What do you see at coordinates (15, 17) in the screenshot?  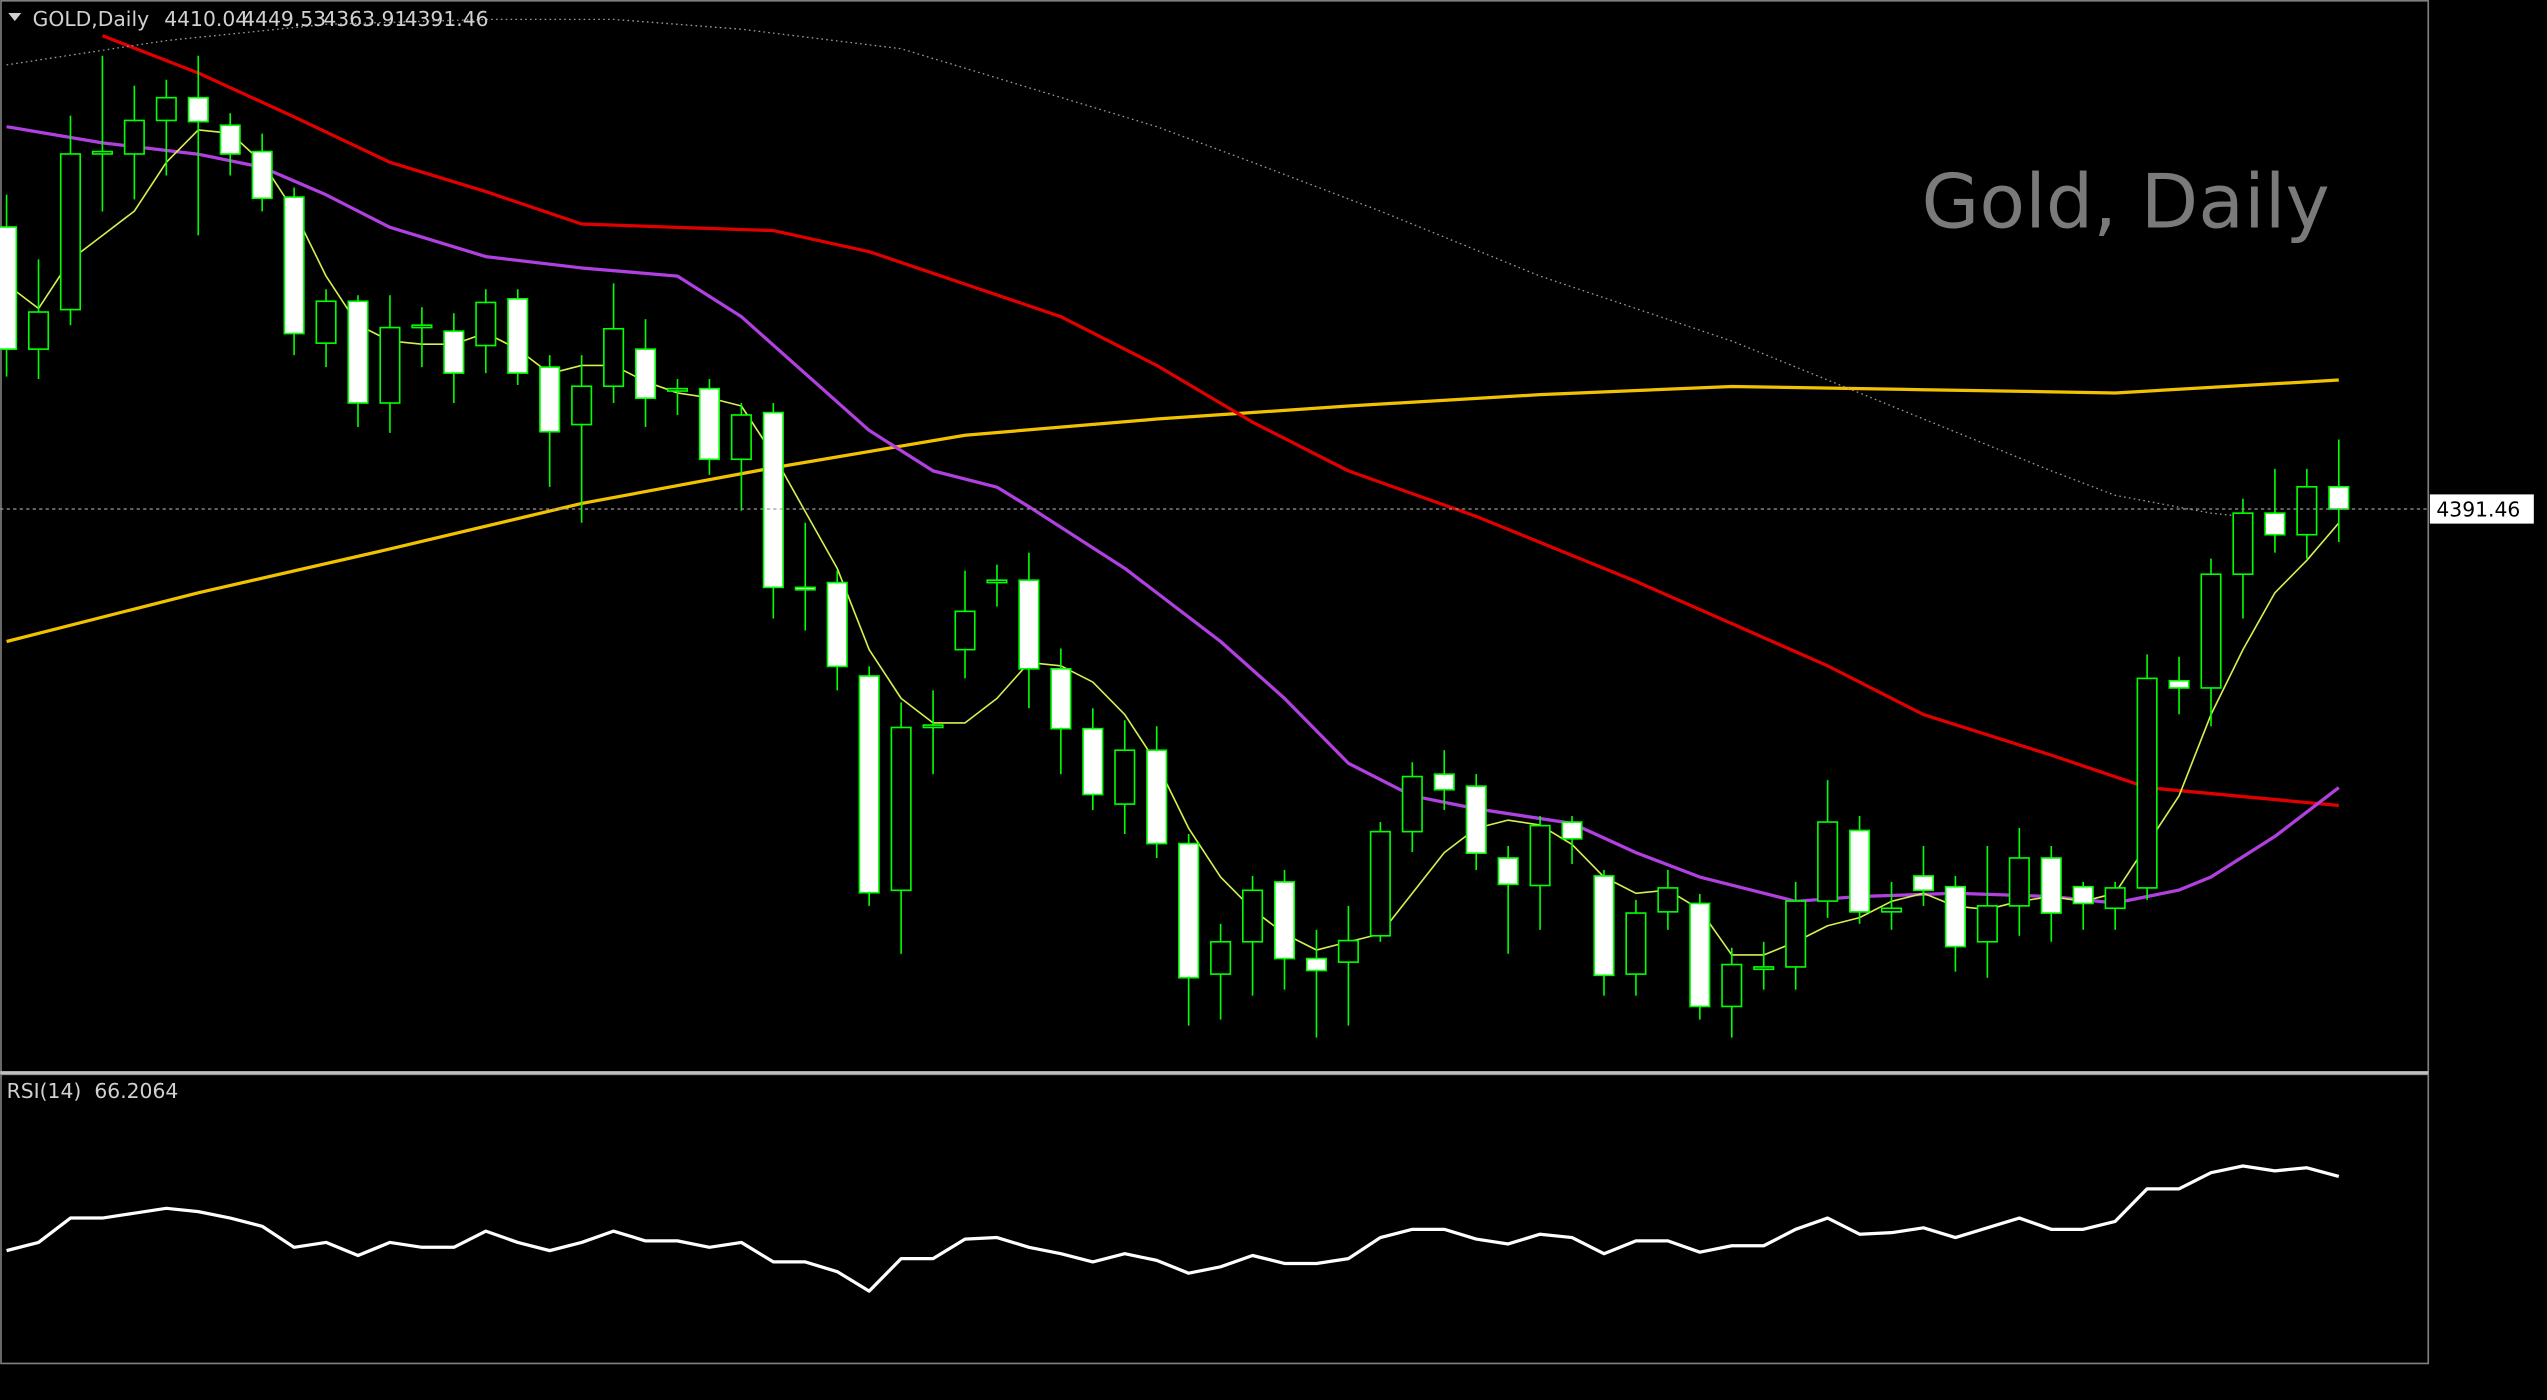 I see `menu-triangle` at bounding box center [15, 17].